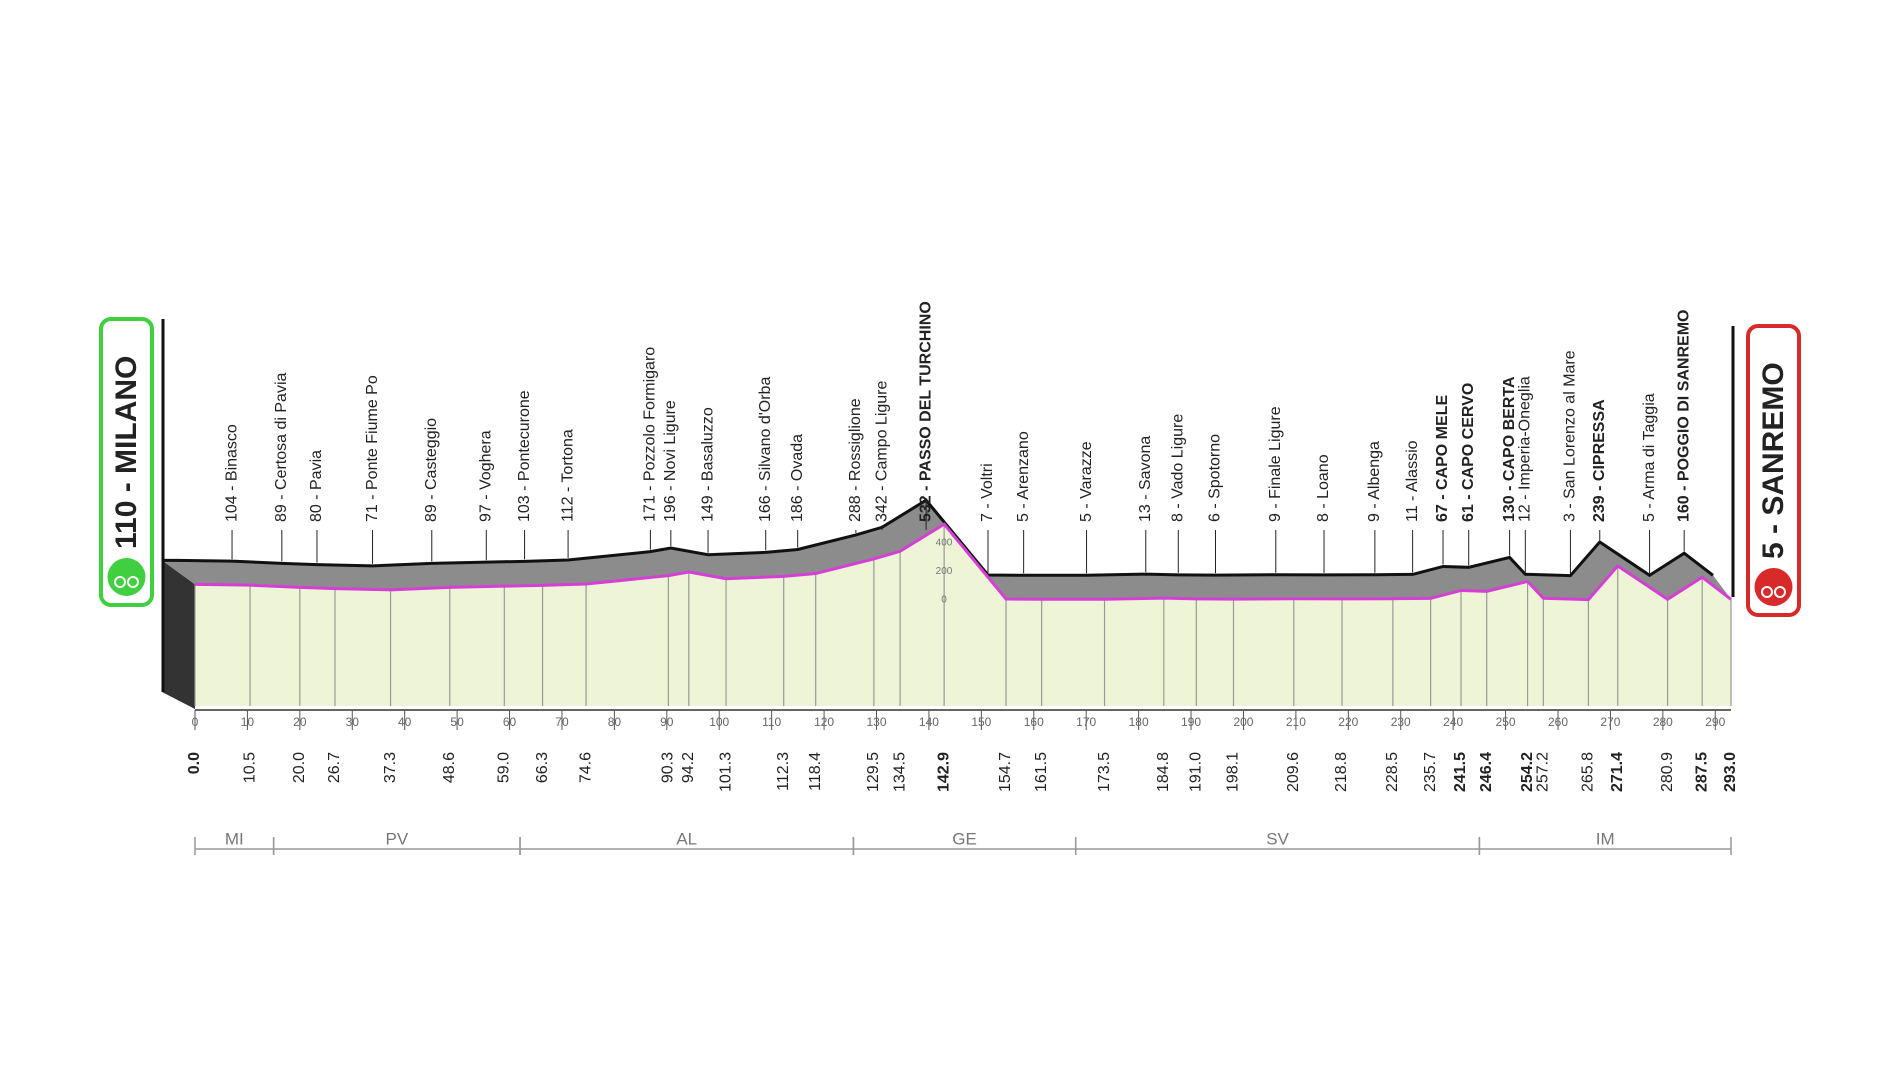  I want to click on km-label: 59.0, so click(504, 767).